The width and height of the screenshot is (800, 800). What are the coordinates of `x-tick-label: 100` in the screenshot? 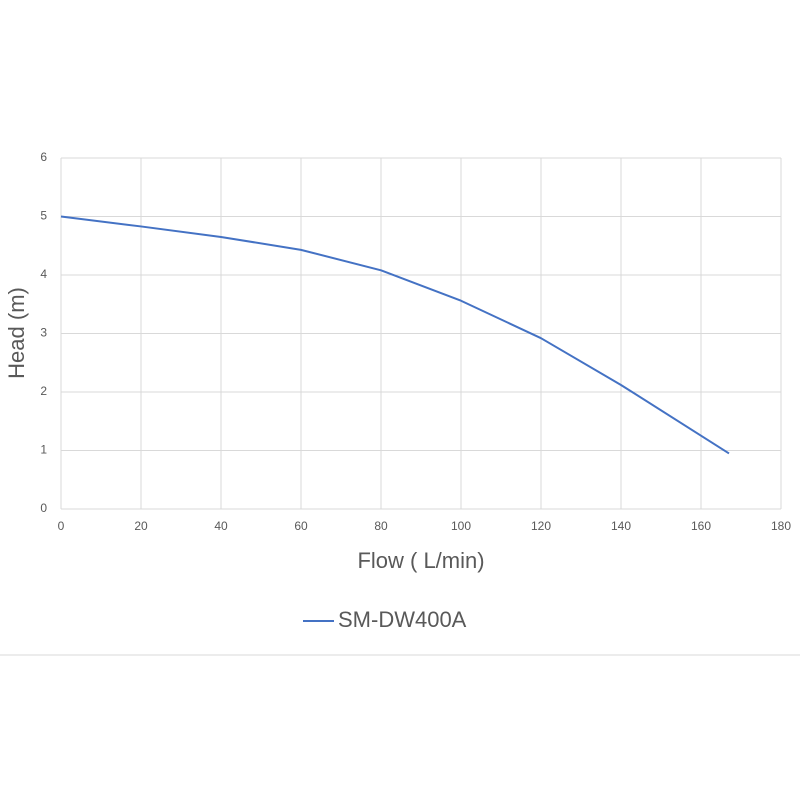 It's located at (461, 526).